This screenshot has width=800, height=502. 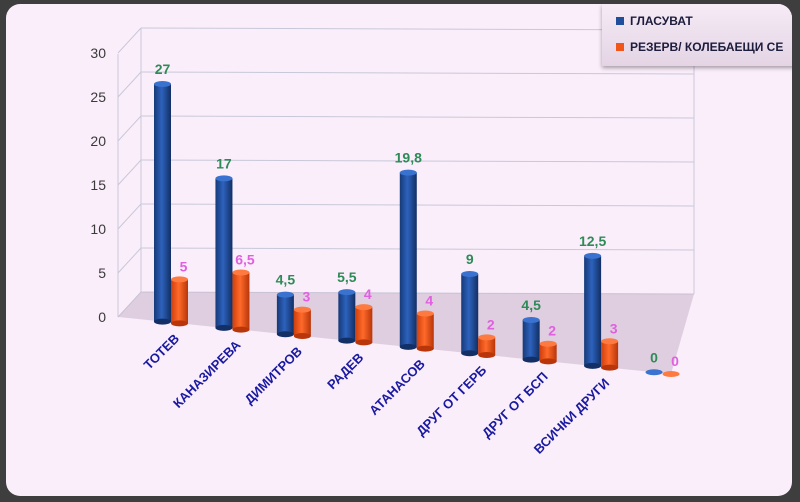 I want to click on category-label: КАНАЗИРЕВА, so click(x=207, y=374).